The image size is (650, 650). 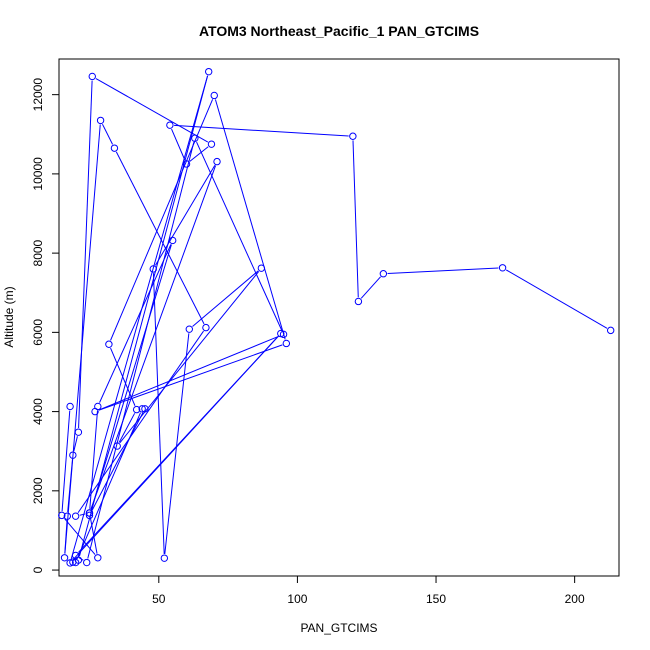 What do you see at coordinates (159, 599) in the screenshot?
I see `x-tick-label: 50` at bounding box center [159, 599].